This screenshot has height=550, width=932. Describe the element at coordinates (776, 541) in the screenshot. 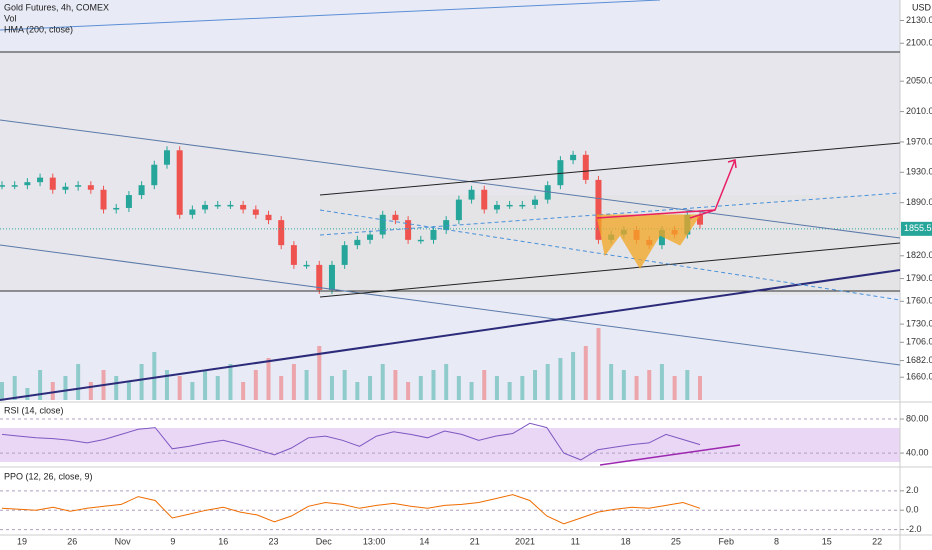

I see `x-tick-label: 8` at that location.